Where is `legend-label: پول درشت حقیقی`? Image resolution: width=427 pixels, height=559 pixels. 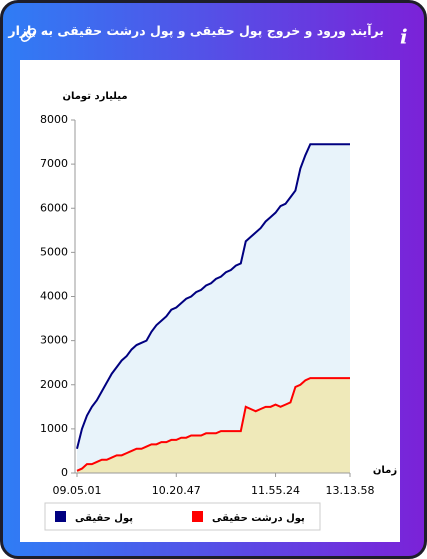
legend-label: پول درشت حقیقی is located at coordinates (258, 518).